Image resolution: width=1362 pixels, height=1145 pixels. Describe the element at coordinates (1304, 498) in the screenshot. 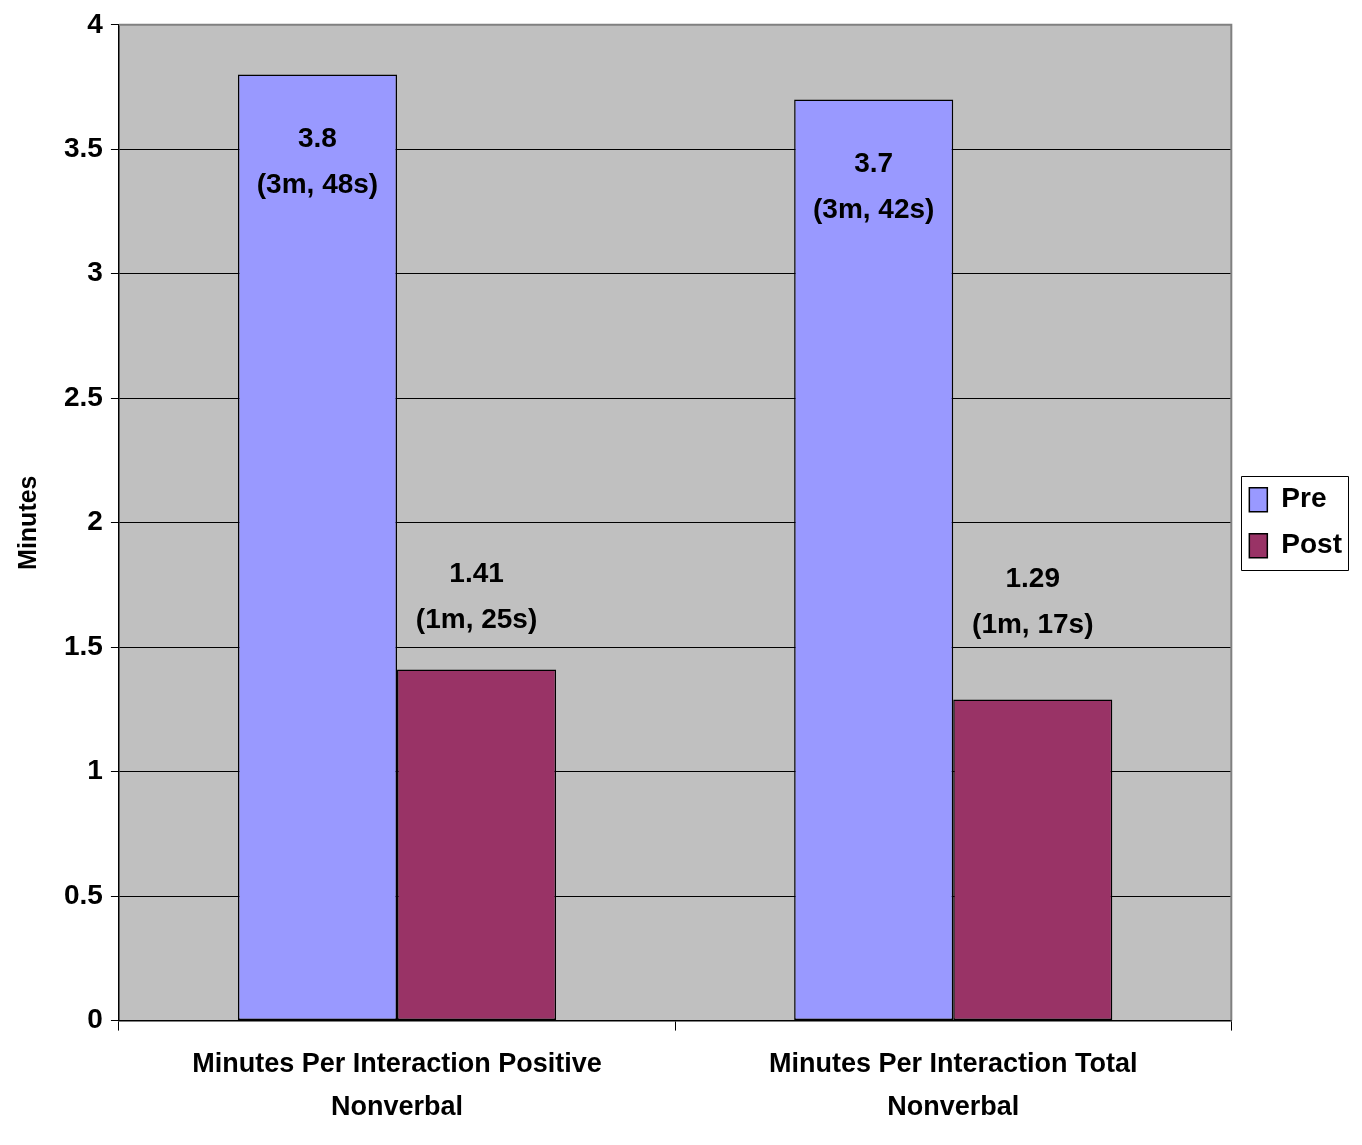

I see `legend-label: Pre` at that location.